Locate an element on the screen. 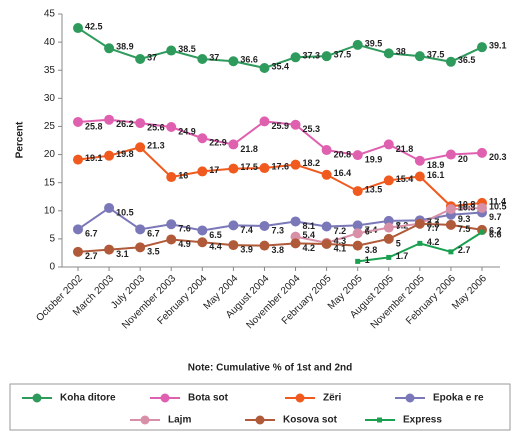 The height and width of the screenshot is (435, 516). value-label: 6.7 is located at coordinates (91, 234).